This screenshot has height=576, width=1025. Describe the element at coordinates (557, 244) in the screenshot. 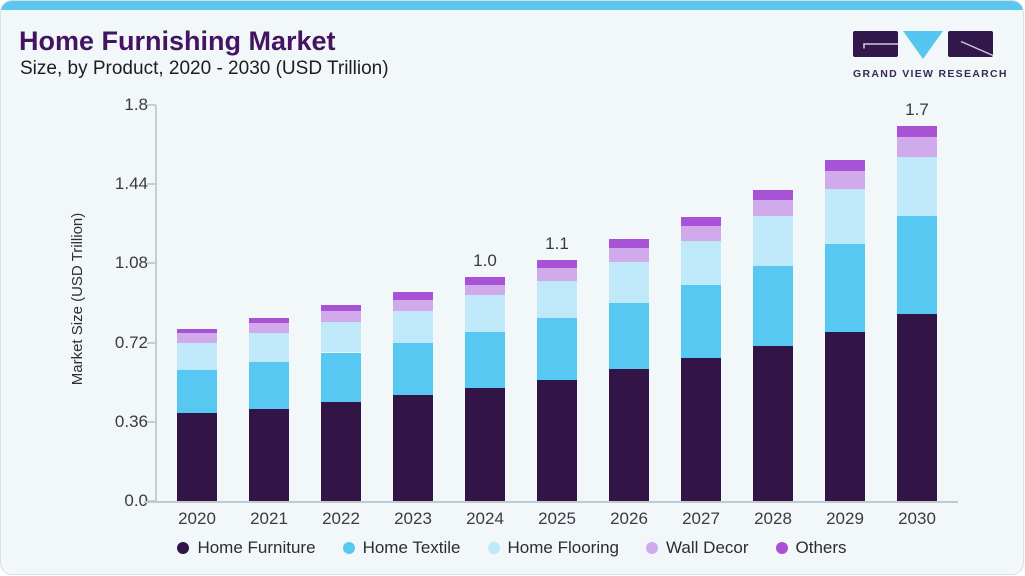

I see `bar-value-label: 1.1` at that location.